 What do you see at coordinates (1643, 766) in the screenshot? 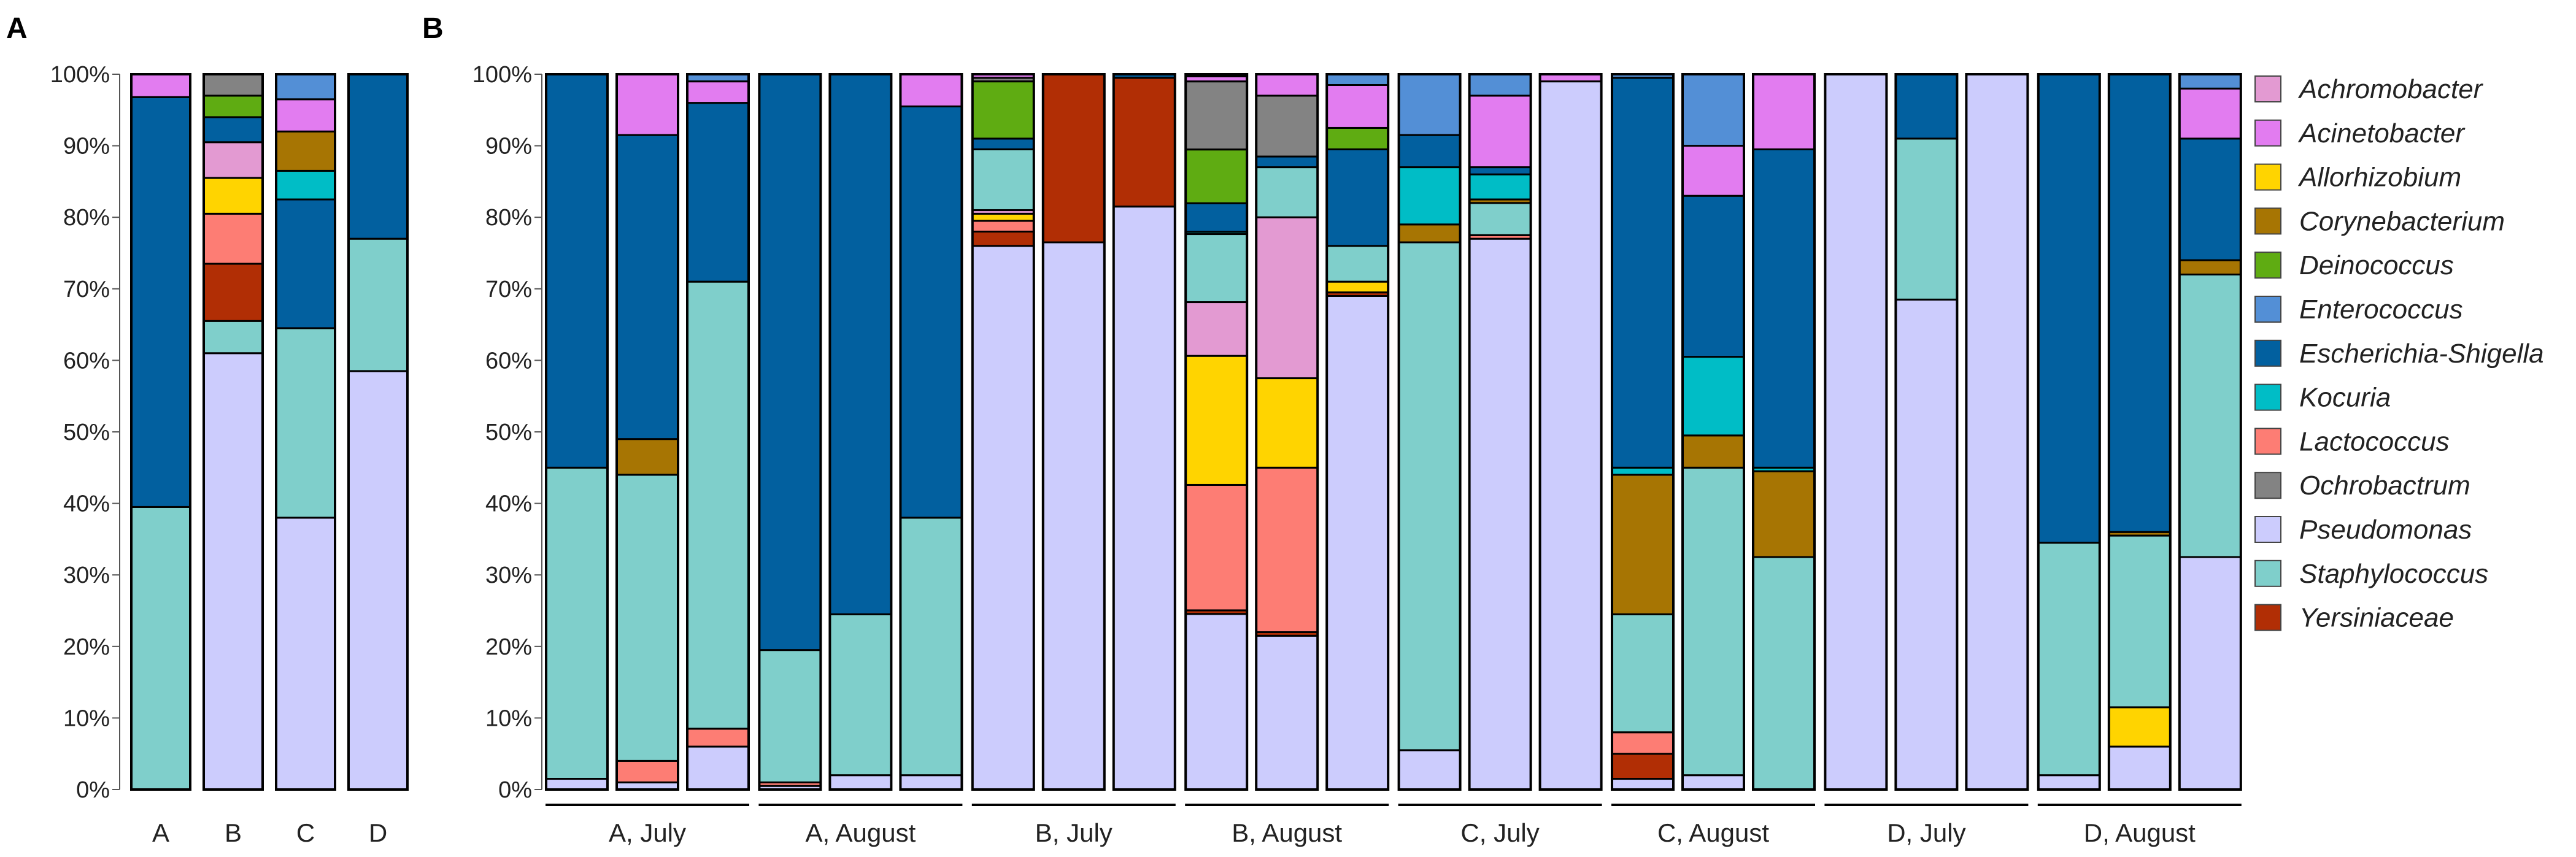
I see `panel-b-bar-c-august-1-segment-yersiniaceae` at bounding box center [1643, 766].